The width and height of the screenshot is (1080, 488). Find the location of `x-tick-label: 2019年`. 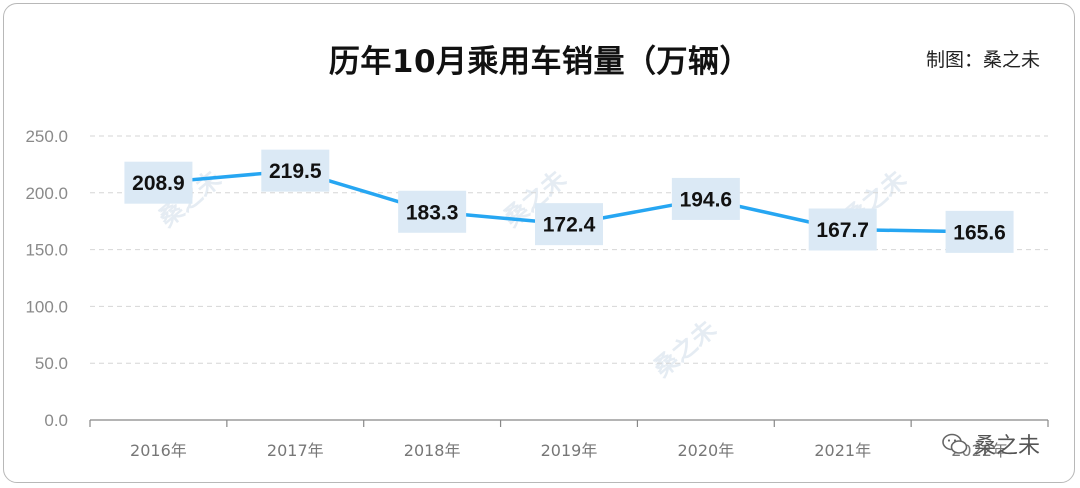

x-tick-label: 2019年 is located at coordinates (569, 450).